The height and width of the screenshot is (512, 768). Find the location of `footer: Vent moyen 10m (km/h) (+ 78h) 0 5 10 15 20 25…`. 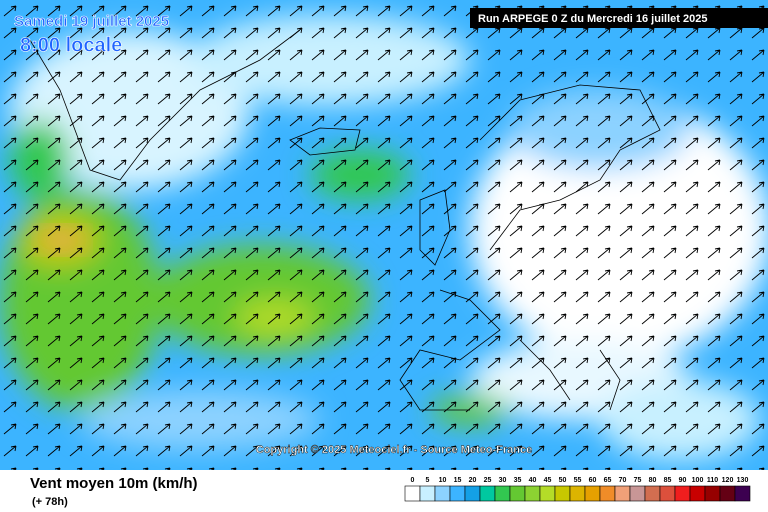

footer: Vent moyen 10m (km/h) (+ 78h) 0 5 10 15 20 25… is located at coordinates (390, 491).